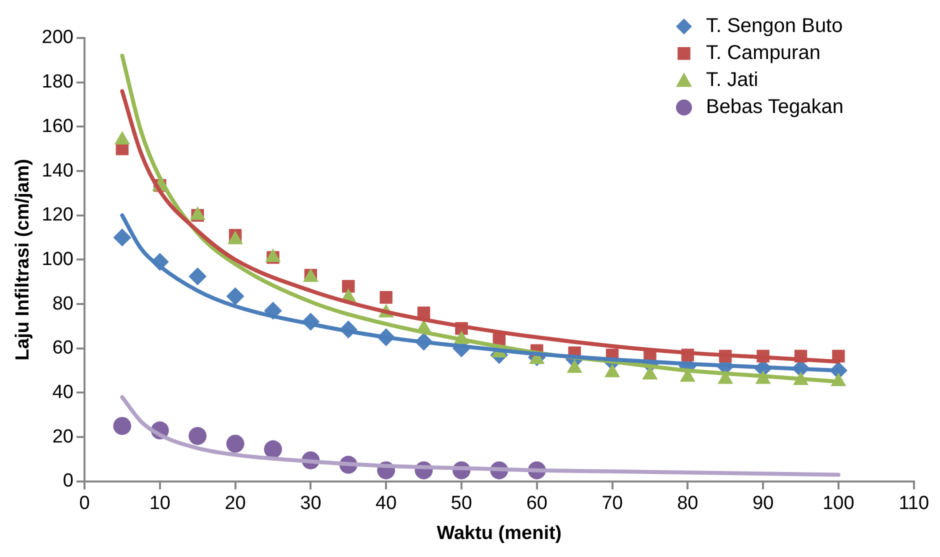  Describe the element at coordinates (461, 503) in the screenshot. I see `x-tick-label: 50` at that location.